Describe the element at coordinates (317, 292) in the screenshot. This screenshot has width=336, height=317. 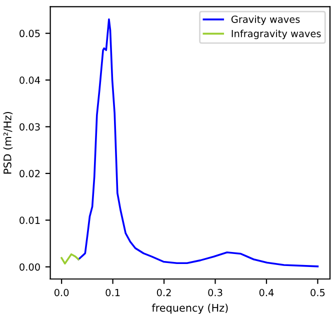
I see `x-tick-label: 0.5` at that location.